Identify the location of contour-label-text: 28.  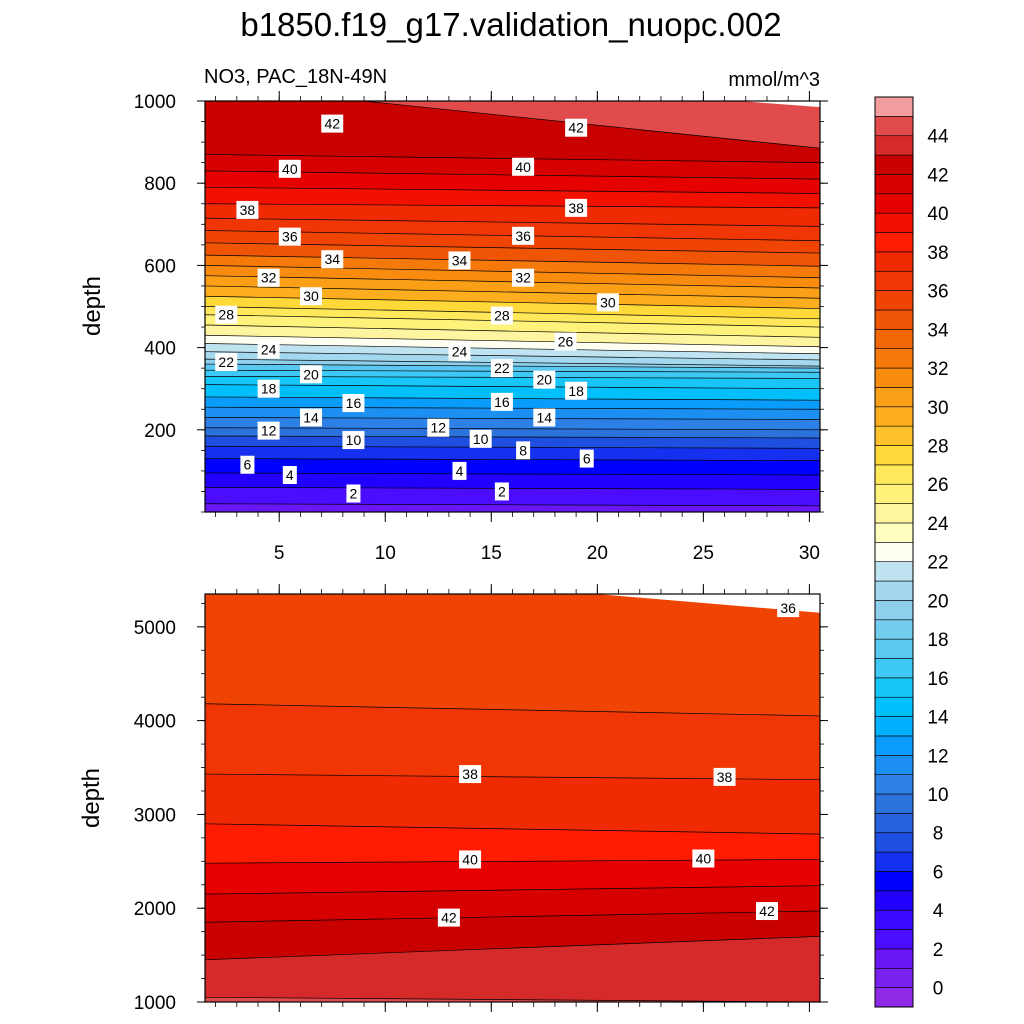
(502, 316).